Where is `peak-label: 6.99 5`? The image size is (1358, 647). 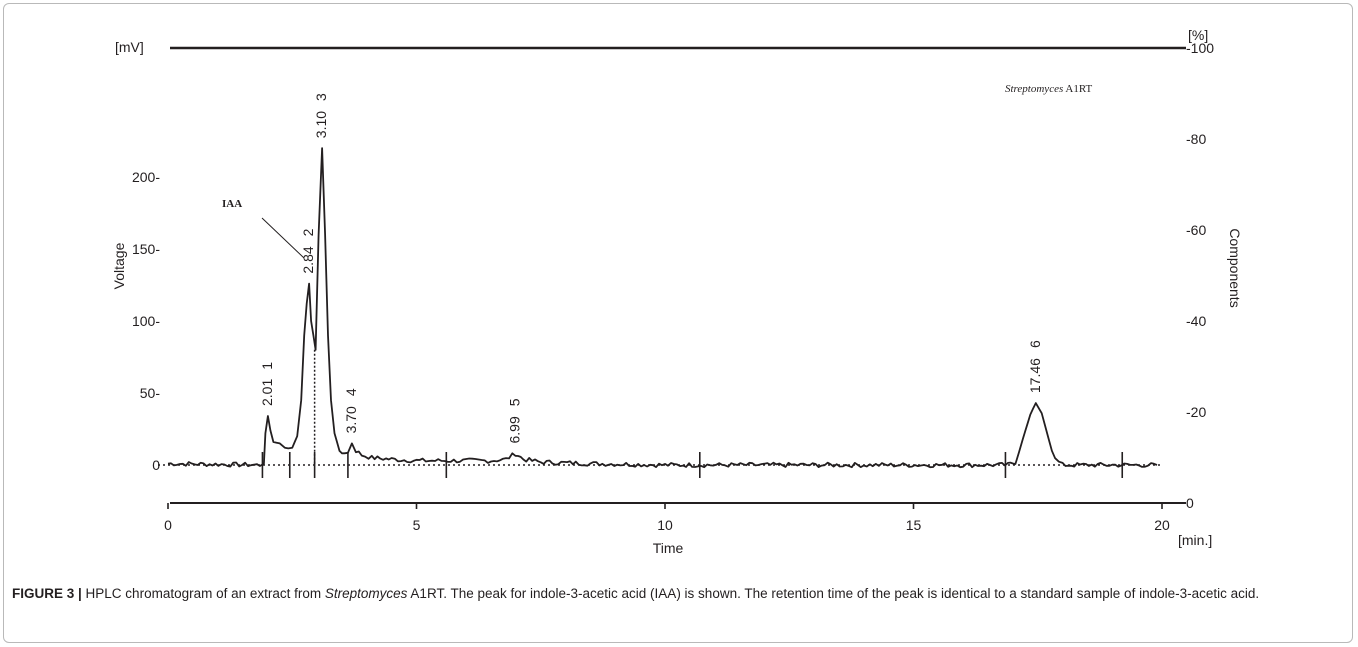 peak-label: 6.99 5 is located at coordinates (514, 420).